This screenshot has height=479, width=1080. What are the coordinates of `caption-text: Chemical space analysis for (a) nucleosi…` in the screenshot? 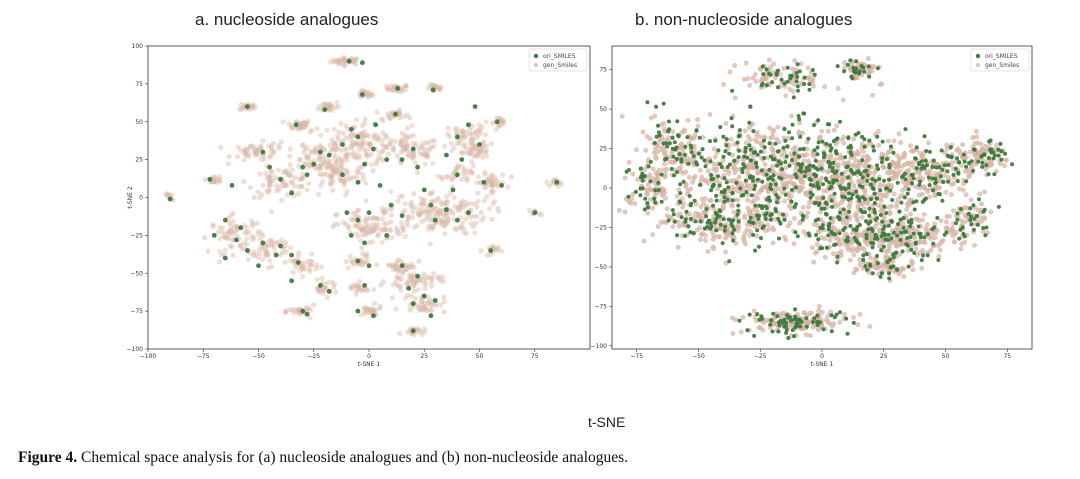 It's located at (353, 457).